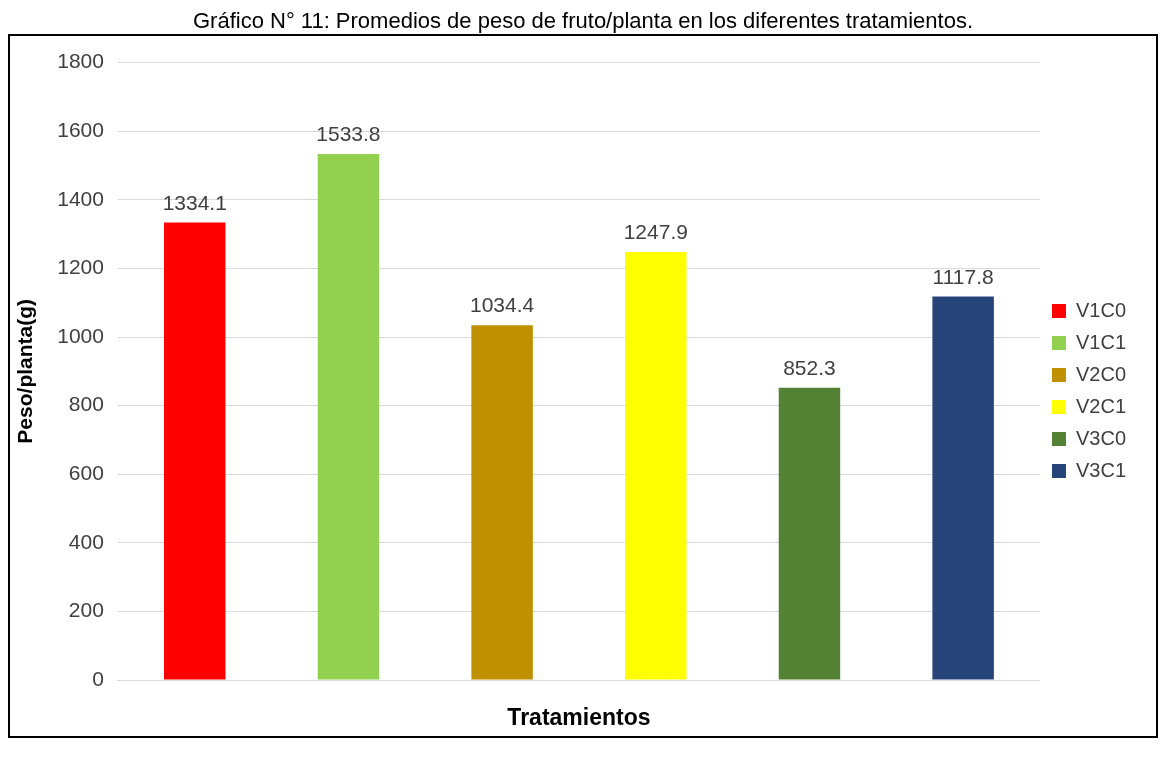 Image resolution: width=1172 pixels, height=769 pixels. What do you see at coordinates (86, 541) in the screenshot?
I see `y-tick-label: 400` at bounding box center [86, 541].